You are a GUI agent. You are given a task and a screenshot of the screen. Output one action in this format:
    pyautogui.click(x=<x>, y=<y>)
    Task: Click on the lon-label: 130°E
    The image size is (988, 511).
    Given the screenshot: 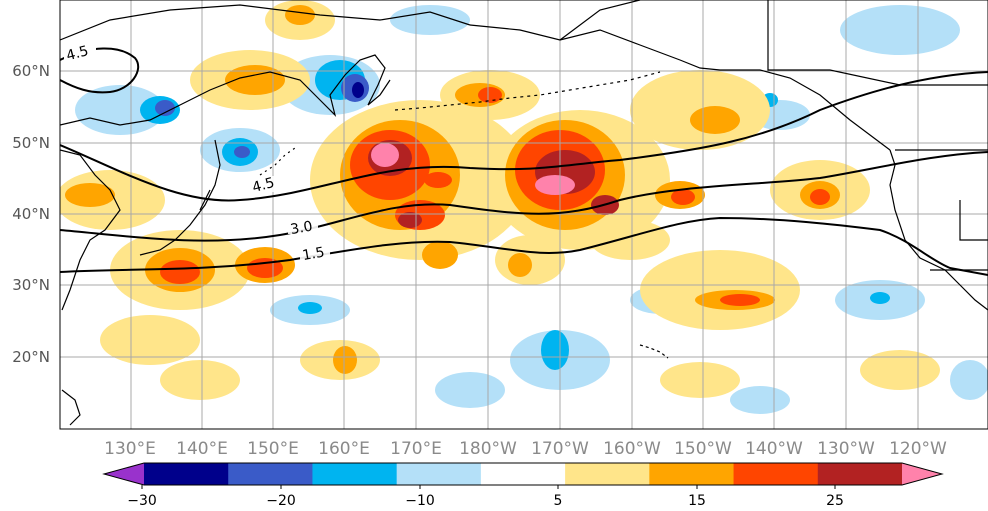 What is the action you would take?
    pyautogui.click(x=130, y=449)
    